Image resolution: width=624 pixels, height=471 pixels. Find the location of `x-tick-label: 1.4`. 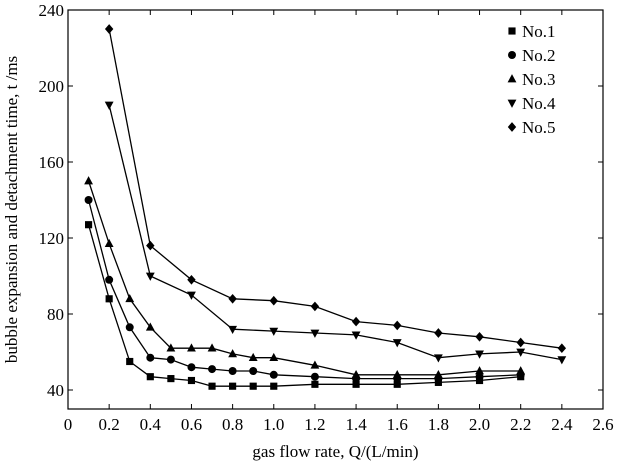

x-tick-label: 1.4 is located at coordinates (356, 424).